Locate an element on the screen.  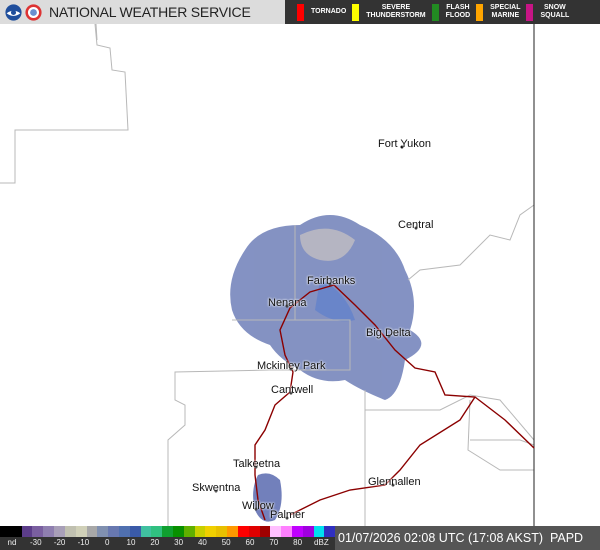
colorbar-tick: -10 is located at coordinates (83, 542).